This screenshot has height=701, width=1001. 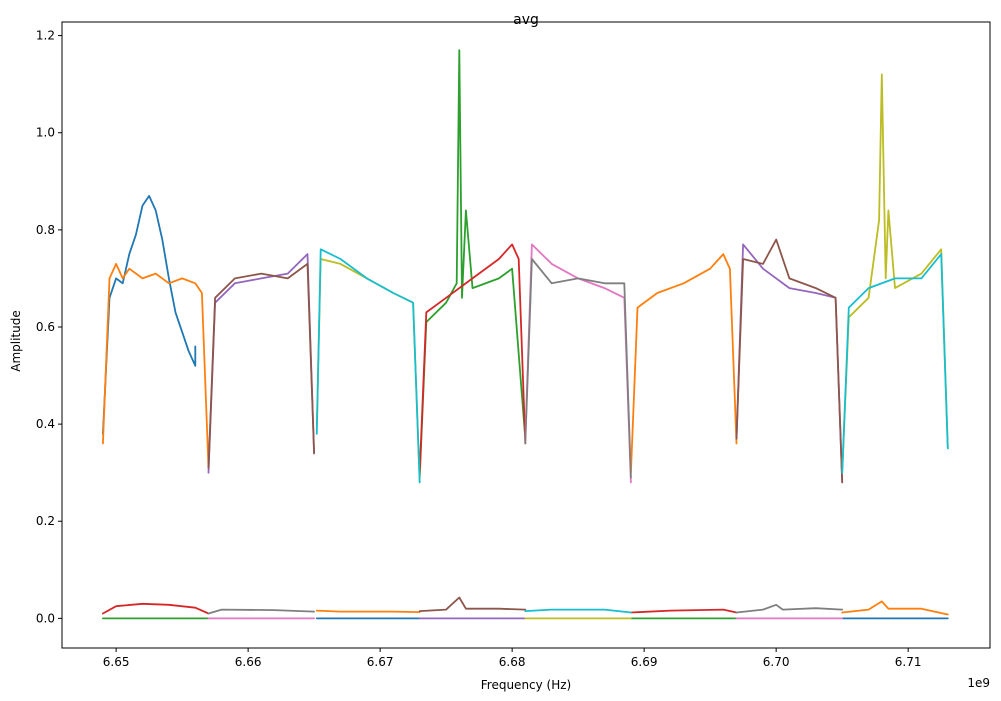 I want to click on y-axis: 0.0 0.2 0.4 0.6 0.8 1.0 1.2, so click(x=49, y=327).